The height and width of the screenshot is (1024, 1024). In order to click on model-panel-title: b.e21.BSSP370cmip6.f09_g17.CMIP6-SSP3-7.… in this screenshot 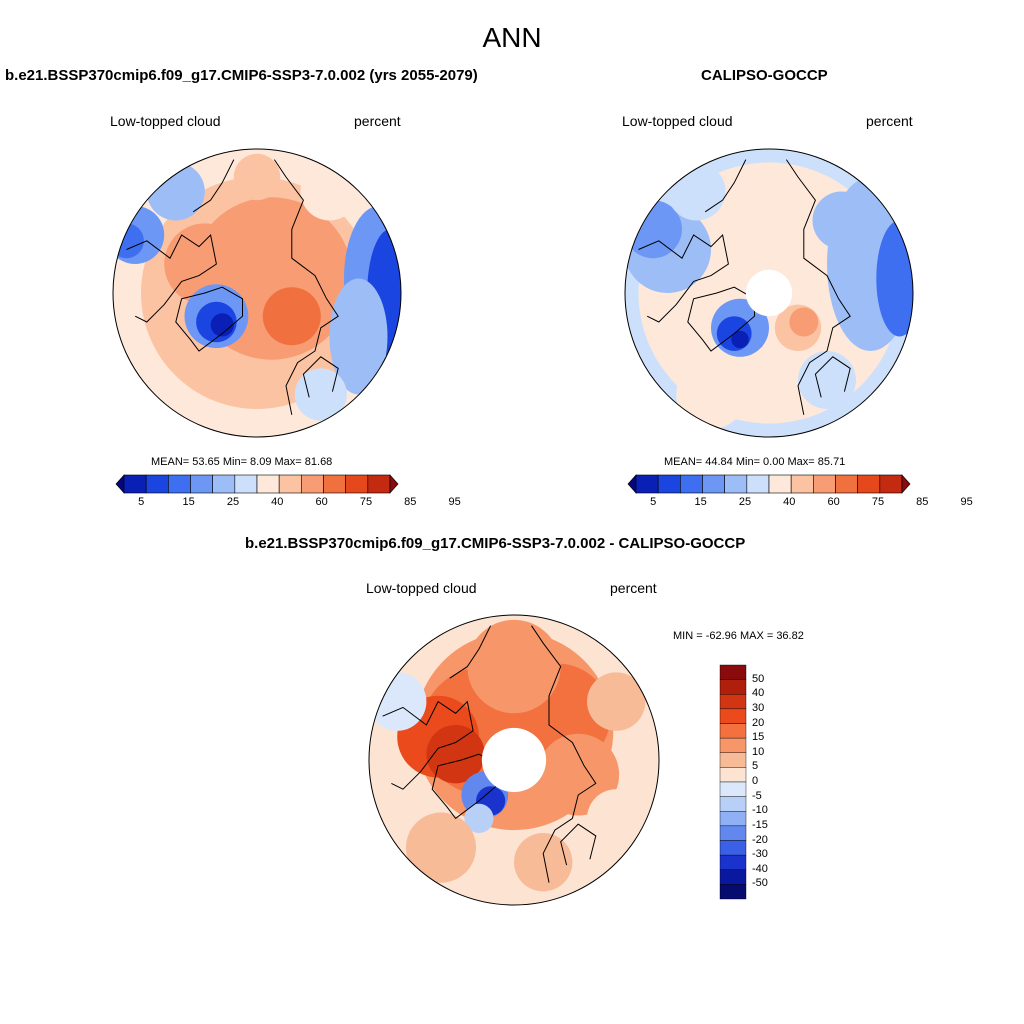, I will do `click(241, 75)`.